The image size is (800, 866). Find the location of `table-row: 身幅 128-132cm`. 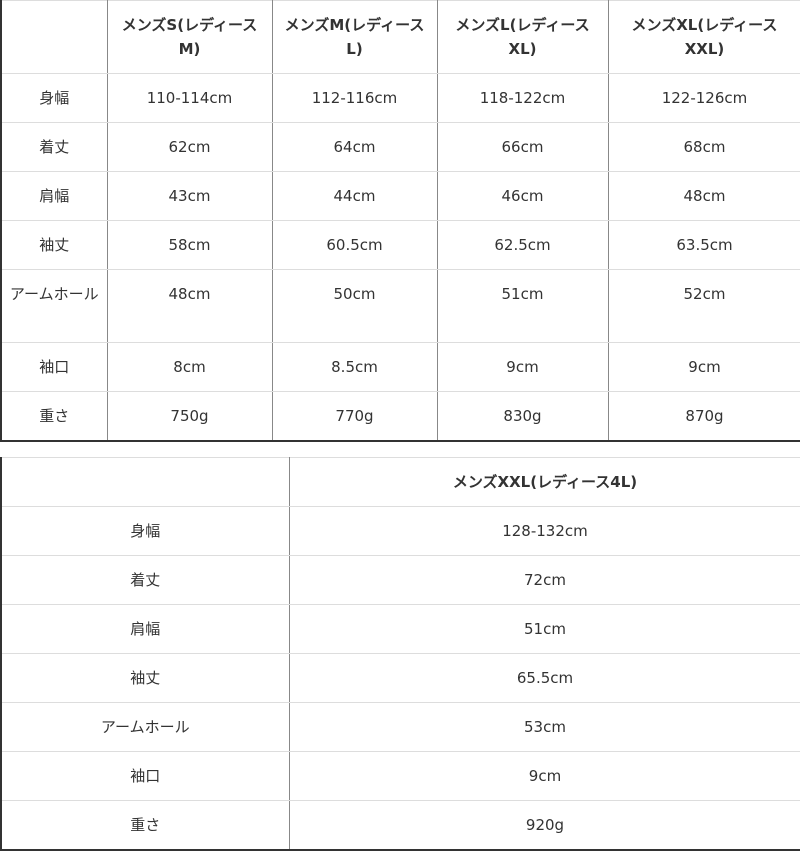

table-row: 身幅 128-132cm is located at coordinates (400, 531).